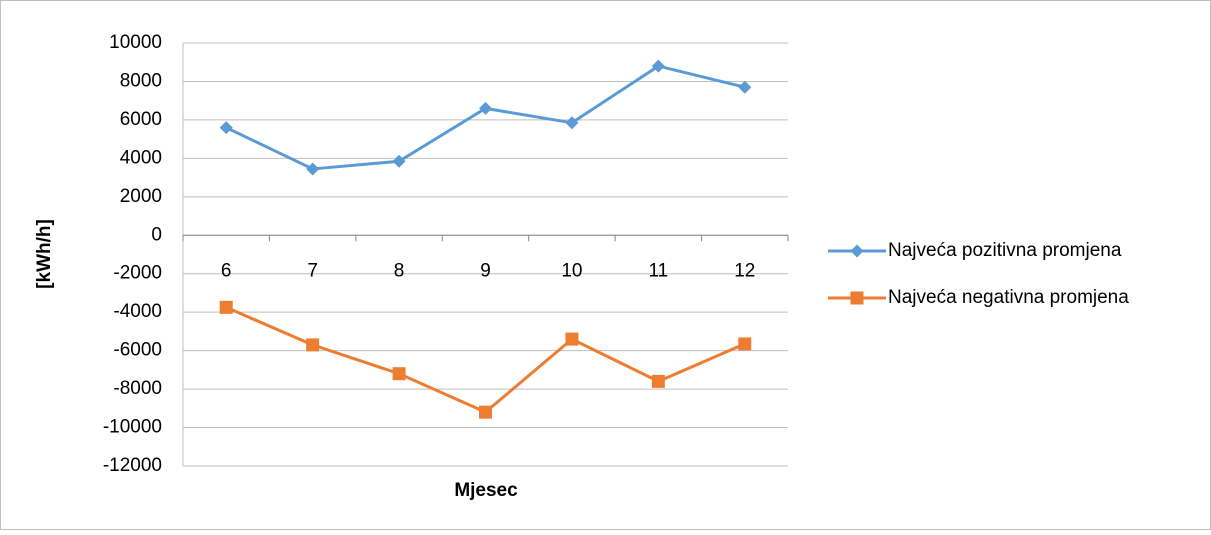 Image resolution: width=1211 pixels, height=535 pixels. Describe the element at coordinates (132, 427) in the screenshot. I see `y-tick-label: -10000` at that location.